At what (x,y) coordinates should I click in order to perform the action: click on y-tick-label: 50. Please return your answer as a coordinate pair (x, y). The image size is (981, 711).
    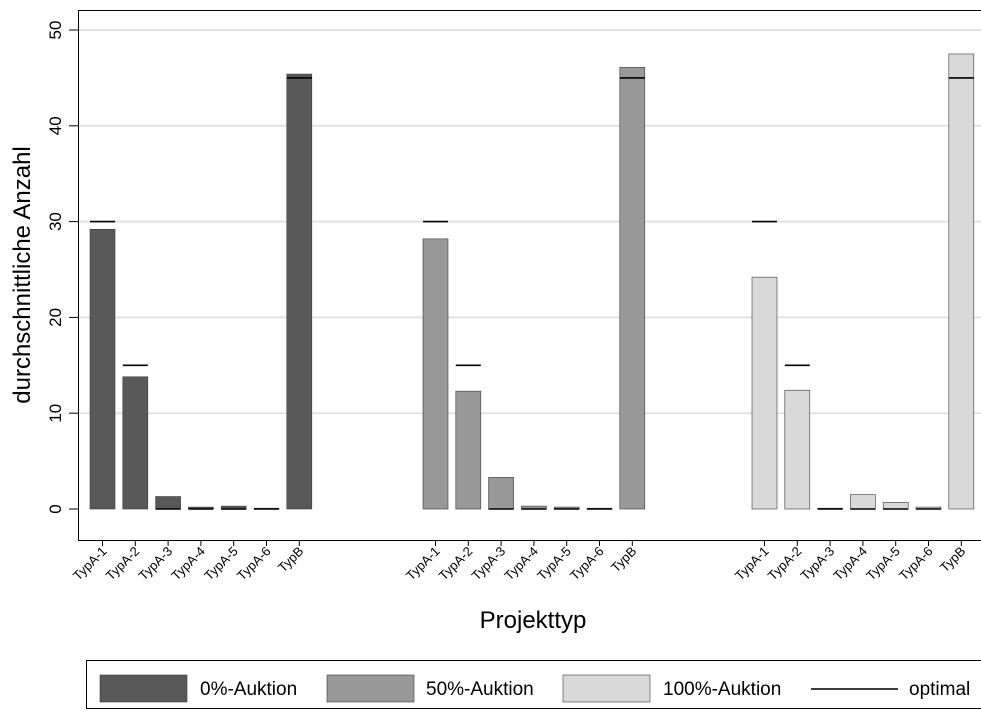
    Looking at the image, I should click on (55, 30).